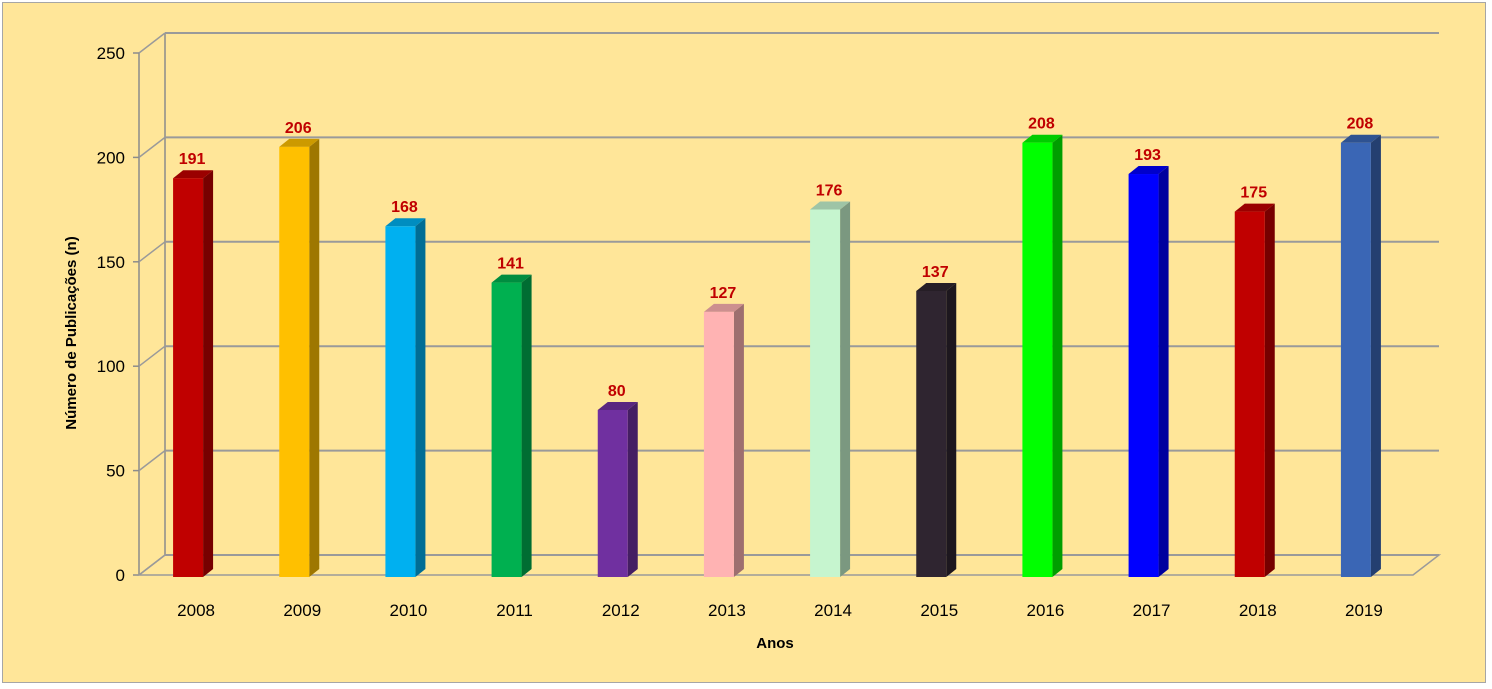 Image resolution: width=1492 pixels, height=689 pixels. I want to click on y-tick-label: 150, so click(111, 262).